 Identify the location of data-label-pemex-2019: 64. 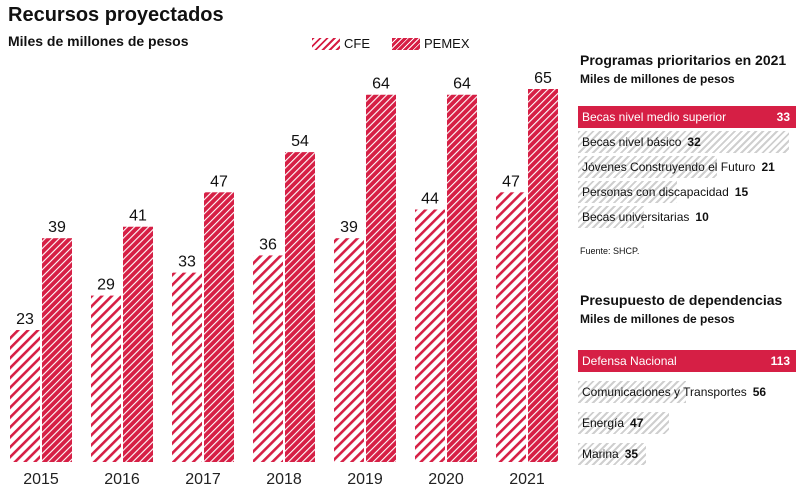
(381, 84).